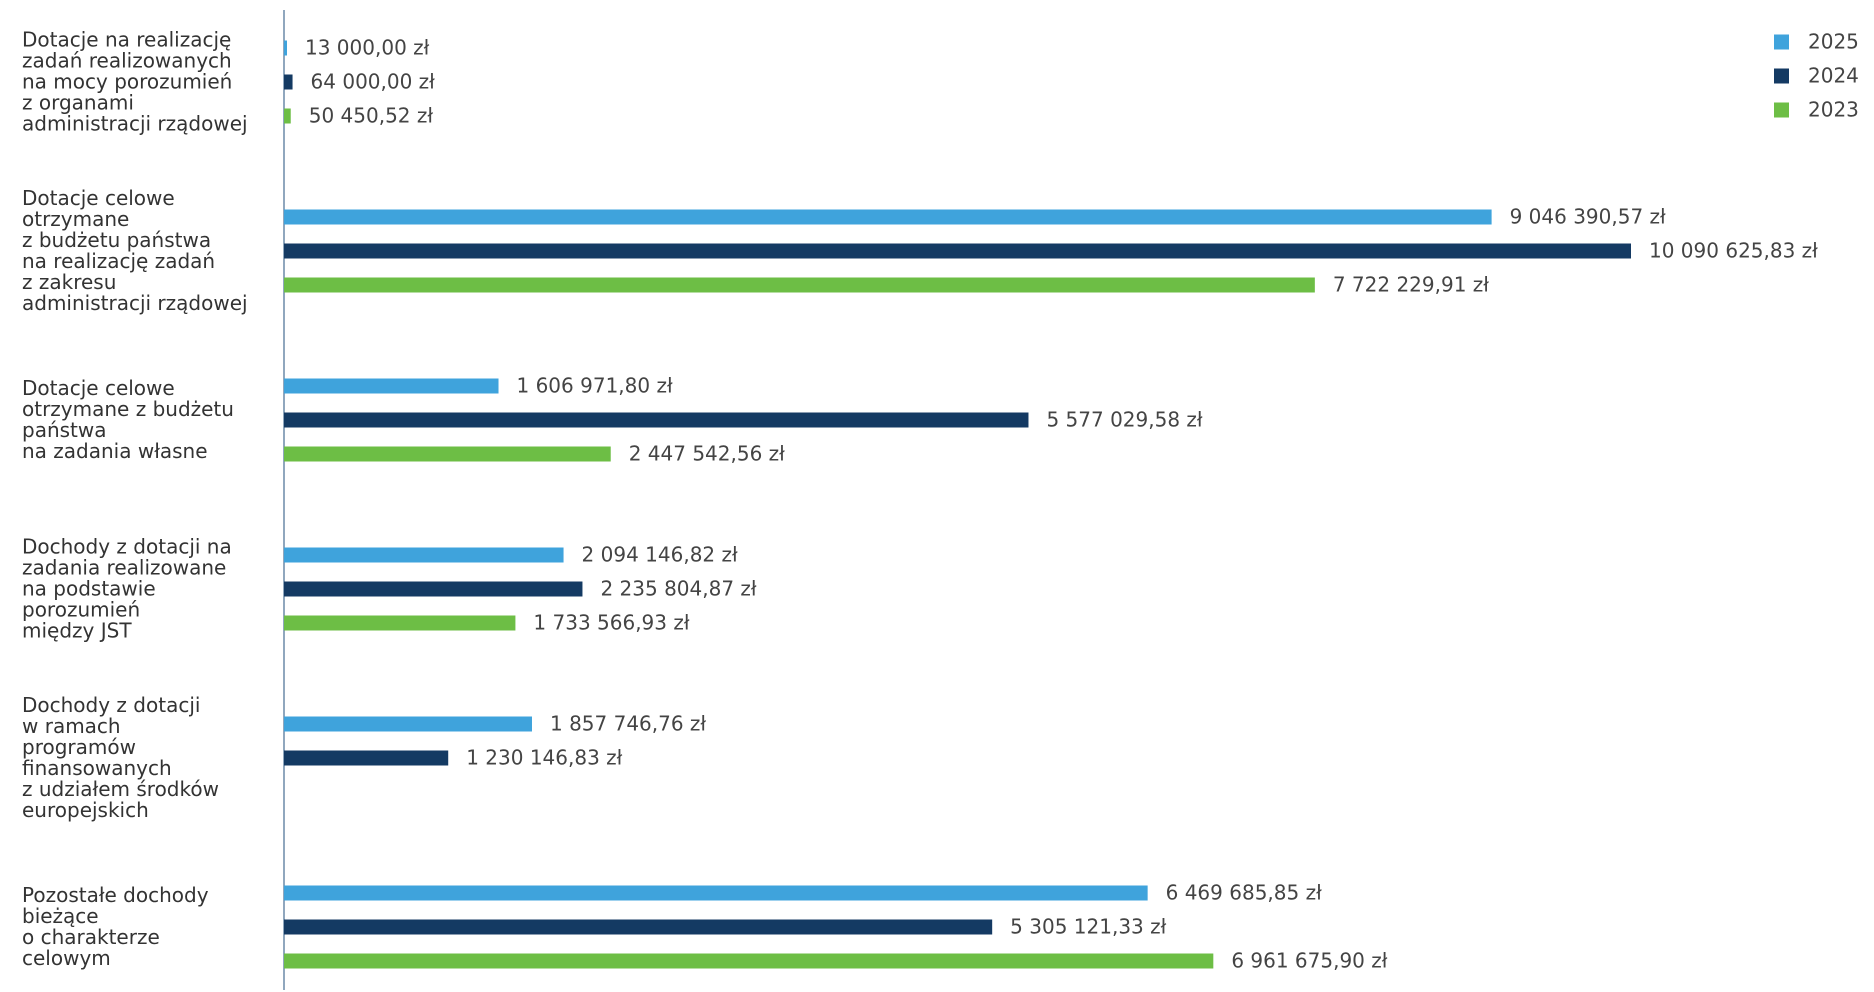 Image resolution: width=1874 pixels, height=992 pixels. What do you see at coordinates (660, 555) in the screenshot?
I see `value-label: 2 094 146,82 zł` at bounding box center [660, 555].